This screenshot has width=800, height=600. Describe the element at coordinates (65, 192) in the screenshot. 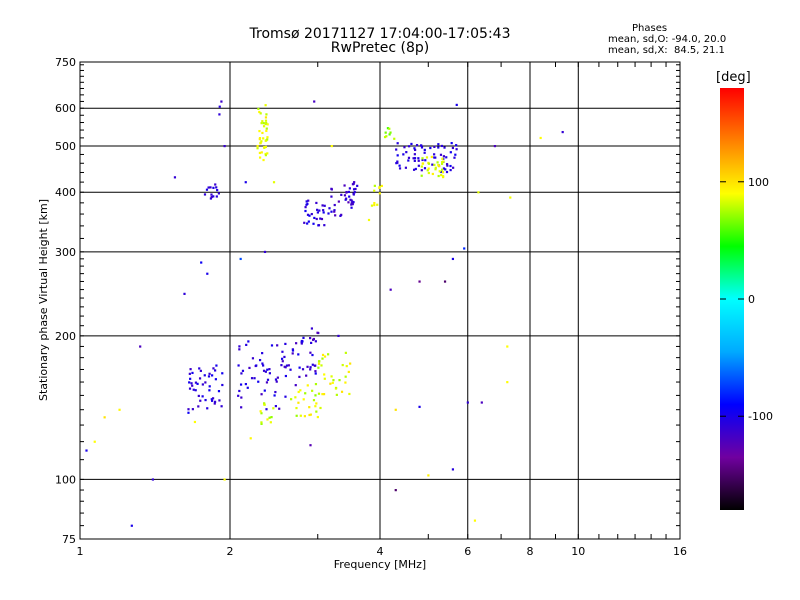

I see `y-tick-label: 400` at that location.